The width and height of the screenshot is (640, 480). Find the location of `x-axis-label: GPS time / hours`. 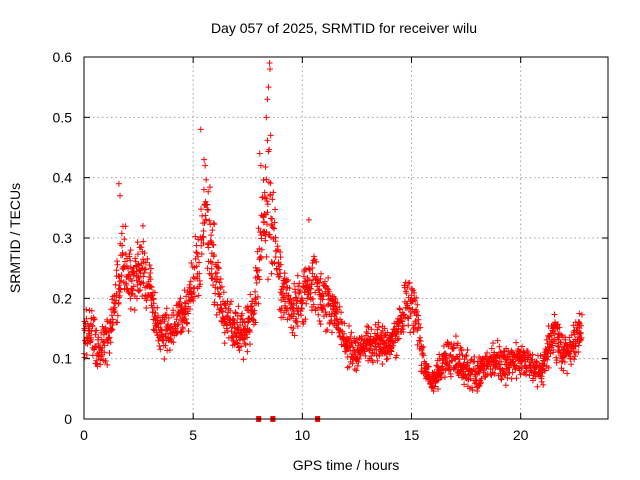

x-axis-label: GPS time / hours is located at coordinates (346, 465).